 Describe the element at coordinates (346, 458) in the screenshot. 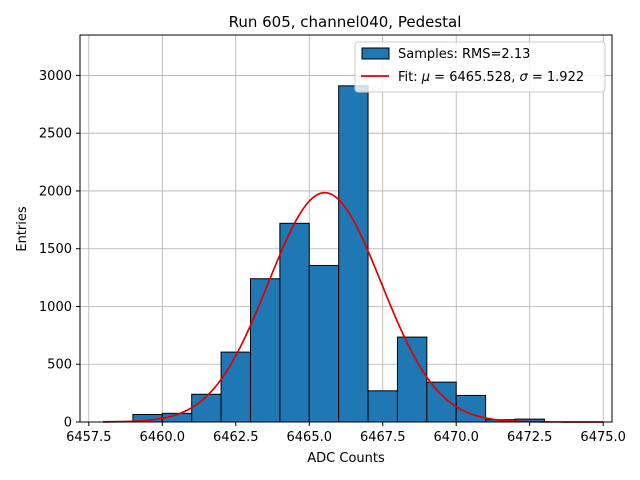

I see `x-axis-label: ADC Counts` at that location.